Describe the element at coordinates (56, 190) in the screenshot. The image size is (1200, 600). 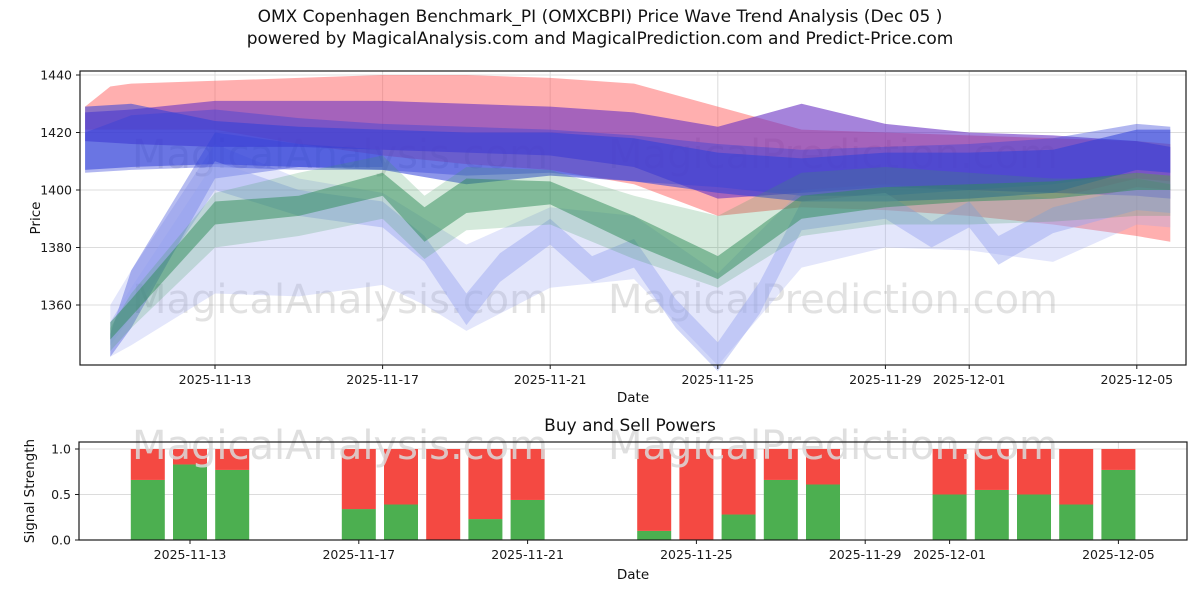
I see `y-tick-label: 1400` at that location.